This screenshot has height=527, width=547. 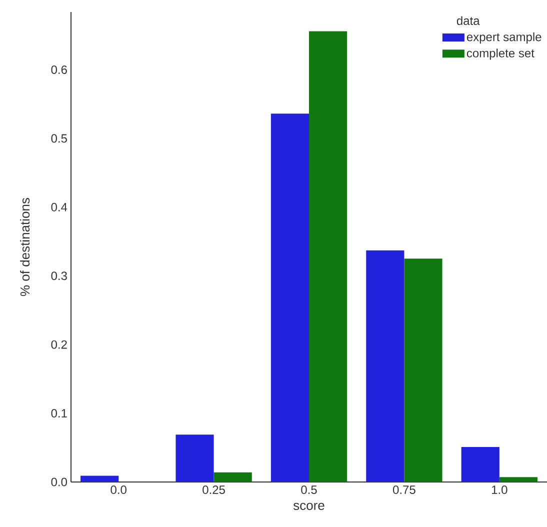 What do you see at coordinates (118, 490) in the screenshot?
I see `x-tick-label: 0.0` at bounding box center [118, 490].